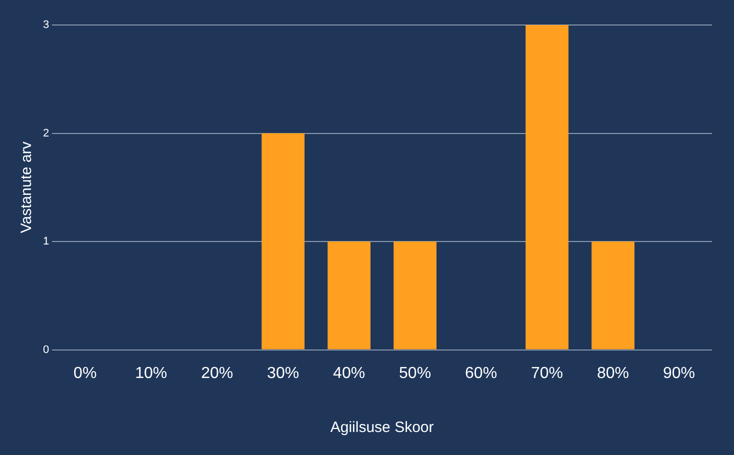 The image size is (734, 455). What do you see at coordinates (349, 373) in the screenshot?
I see `x-tick-label: 40%` at bounding box center [349, 373].